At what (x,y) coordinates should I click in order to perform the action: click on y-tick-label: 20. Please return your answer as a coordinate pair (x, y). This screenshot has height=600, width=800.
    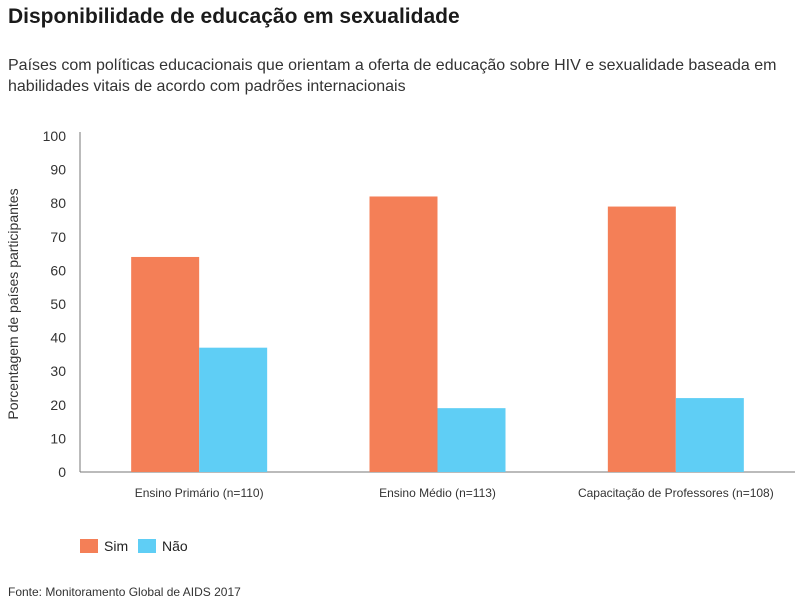
    Looking at the image, I should click on (58, 405).